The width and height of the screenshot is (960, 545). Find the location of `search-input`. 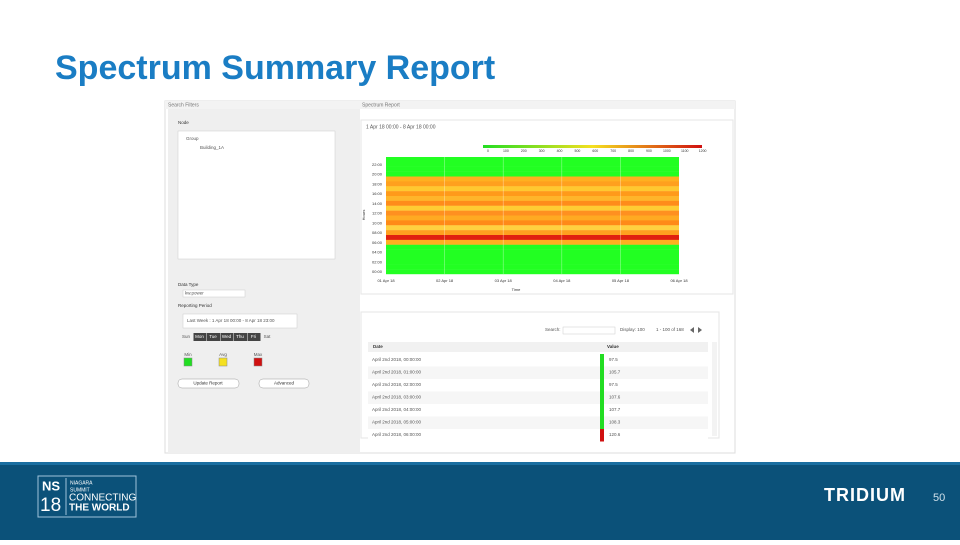

search-input is located at coordinates (589, 330).